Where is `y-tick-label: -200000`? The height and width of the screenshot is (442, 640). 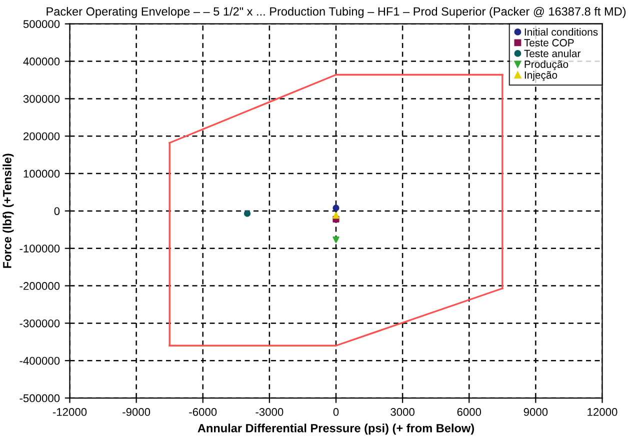
y-tick-label: -200000 is located at coordinates (40, 286).